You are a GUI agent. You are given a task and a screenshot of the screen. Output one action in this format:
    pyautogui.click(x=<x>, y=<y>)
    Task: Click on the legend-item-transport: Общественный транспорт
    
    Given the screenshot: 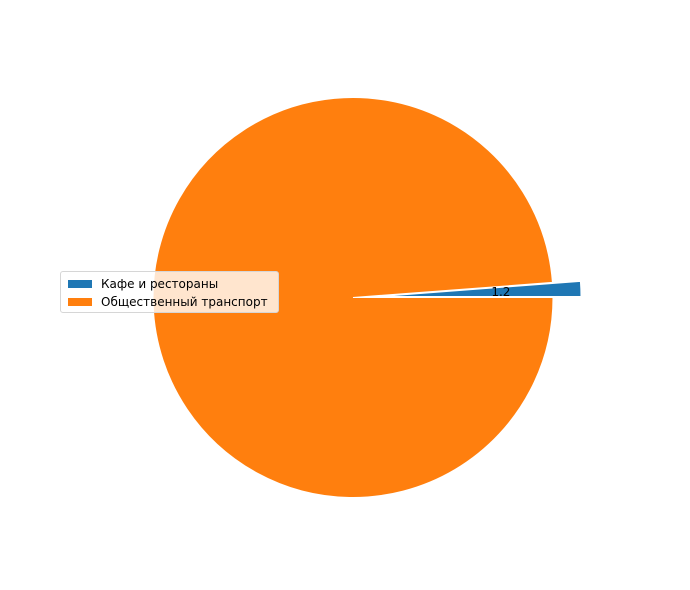 What is the action you would take?
    pyautogui.click(x=169, y=302)
    